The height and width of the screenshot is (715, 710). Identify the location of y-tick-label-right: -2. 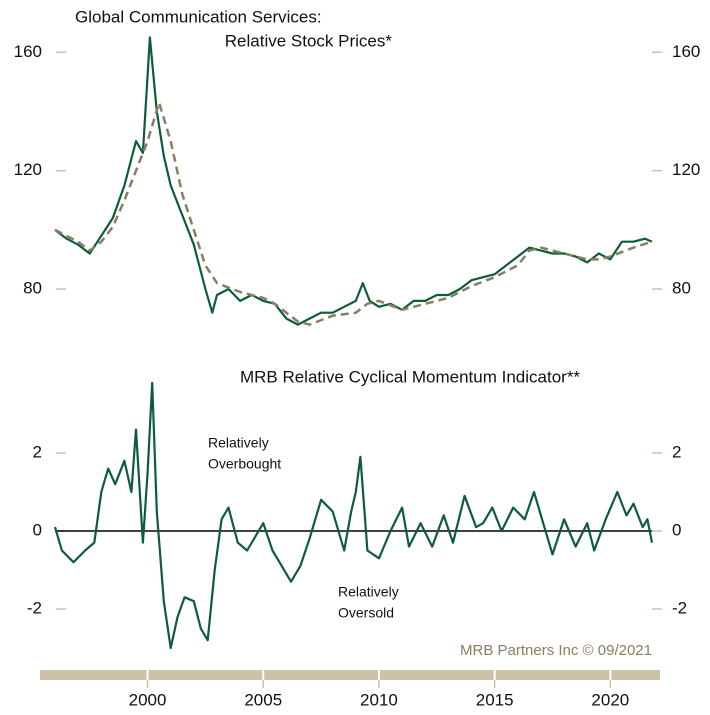
(679, 607).